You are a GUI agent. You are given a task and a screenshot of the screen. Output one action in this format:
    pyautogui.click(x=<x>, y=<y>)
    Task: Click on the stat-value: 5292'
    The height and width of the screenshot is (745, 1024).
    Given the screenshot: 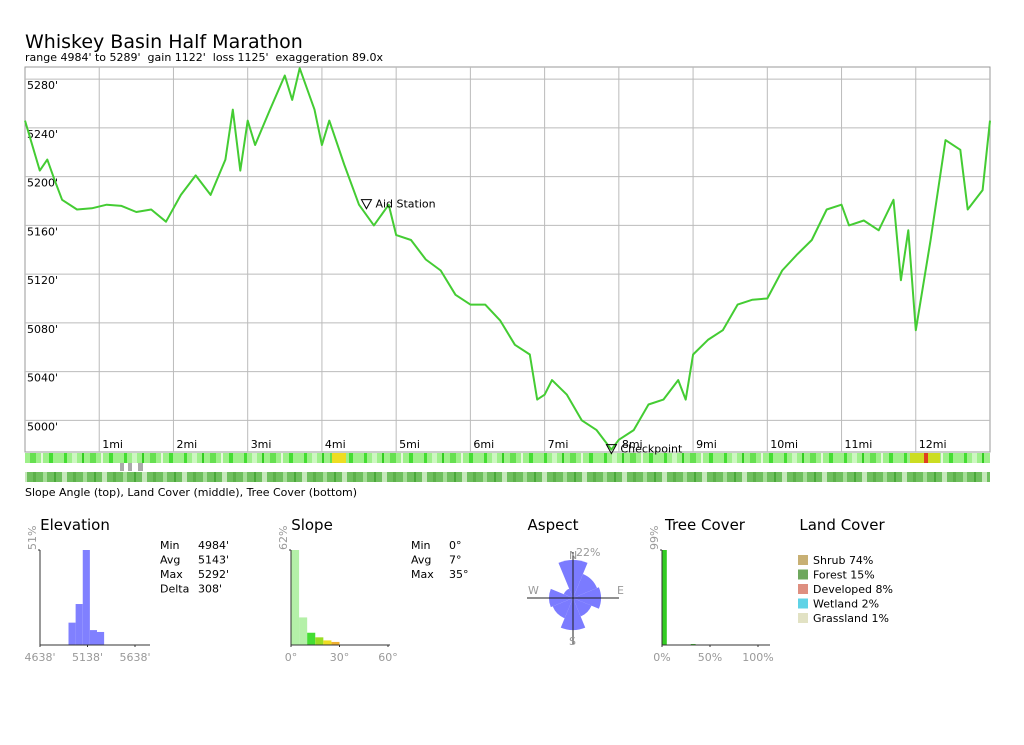 What is the action you would take?
    pyautogui.click(x=213, y=574)
    